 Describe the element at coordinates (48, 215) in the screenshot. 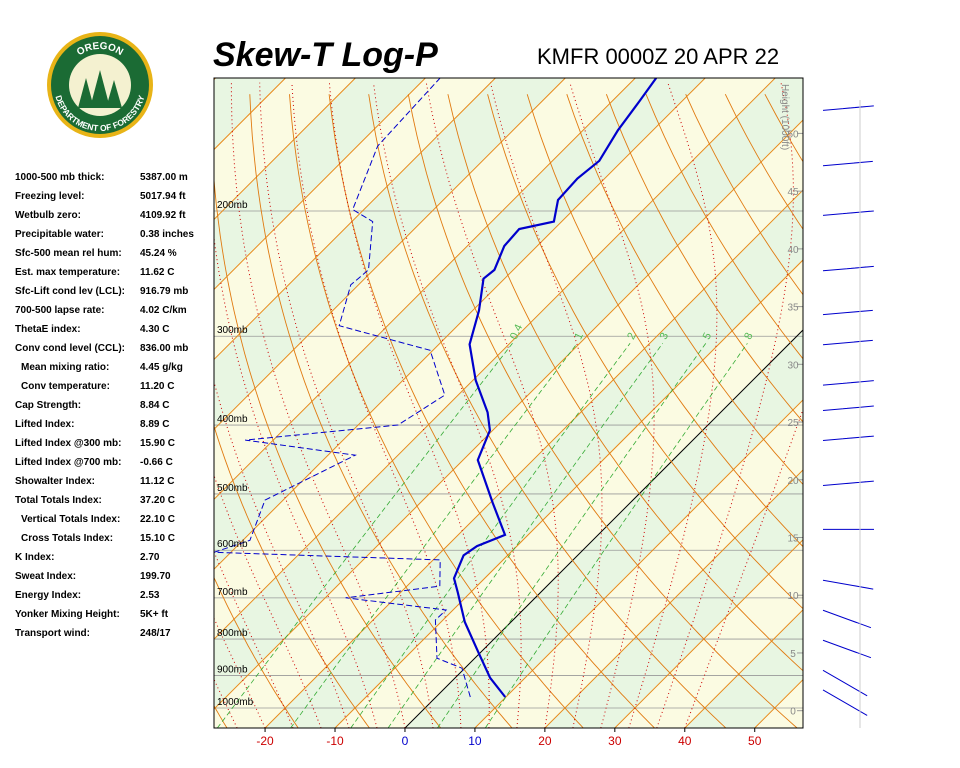

I see `index-label: Wetbulb zero:` at that location.